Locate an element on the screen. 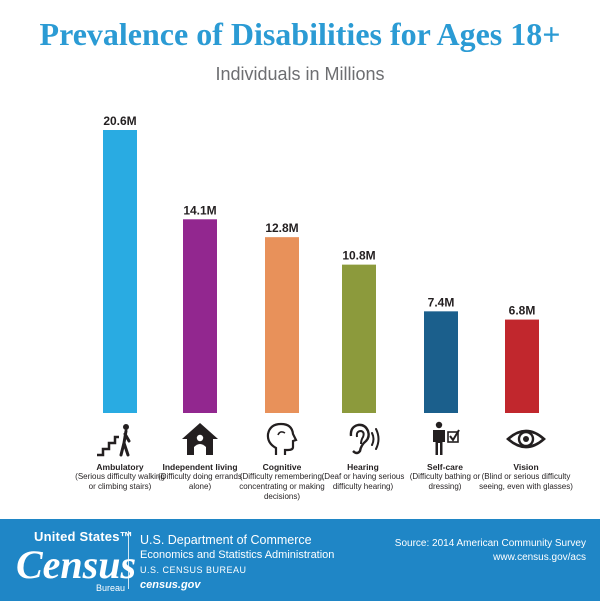 This screenshot has height=601, width=600. eye-icon is located at coordinates (526, 439).